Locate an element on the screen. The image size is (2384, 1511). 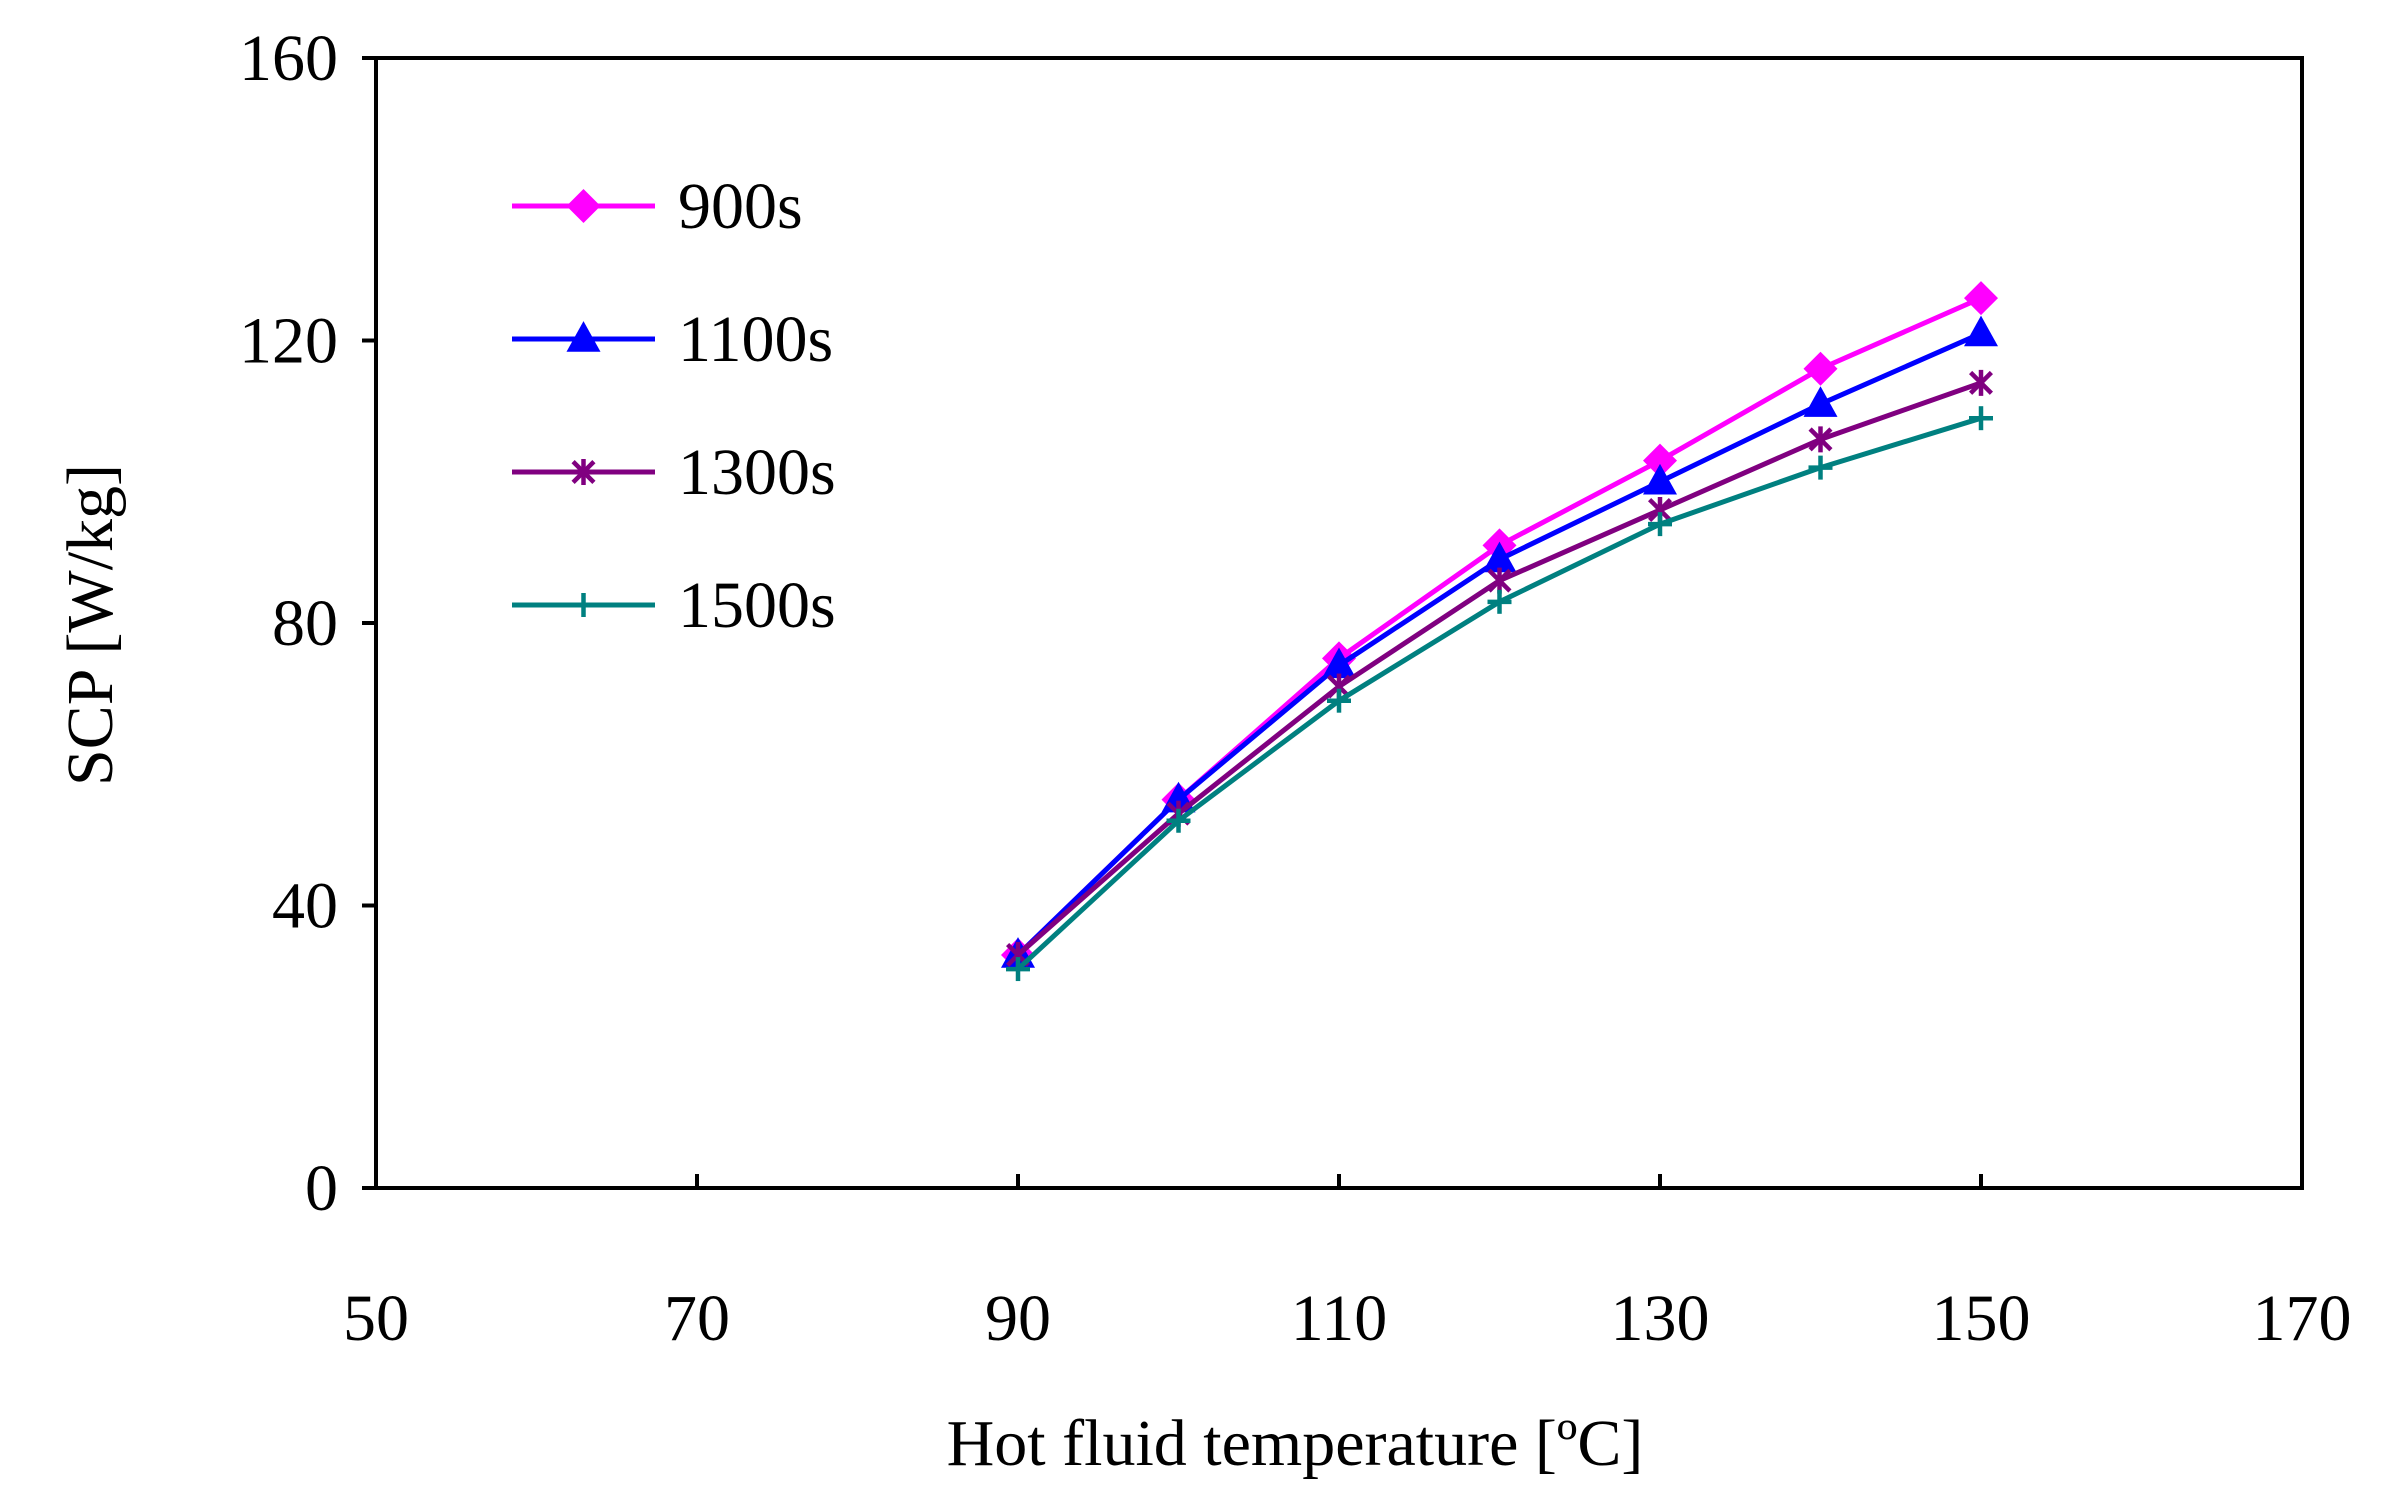
x-tick-label: 90 is located at coordinates (1018, 1318).